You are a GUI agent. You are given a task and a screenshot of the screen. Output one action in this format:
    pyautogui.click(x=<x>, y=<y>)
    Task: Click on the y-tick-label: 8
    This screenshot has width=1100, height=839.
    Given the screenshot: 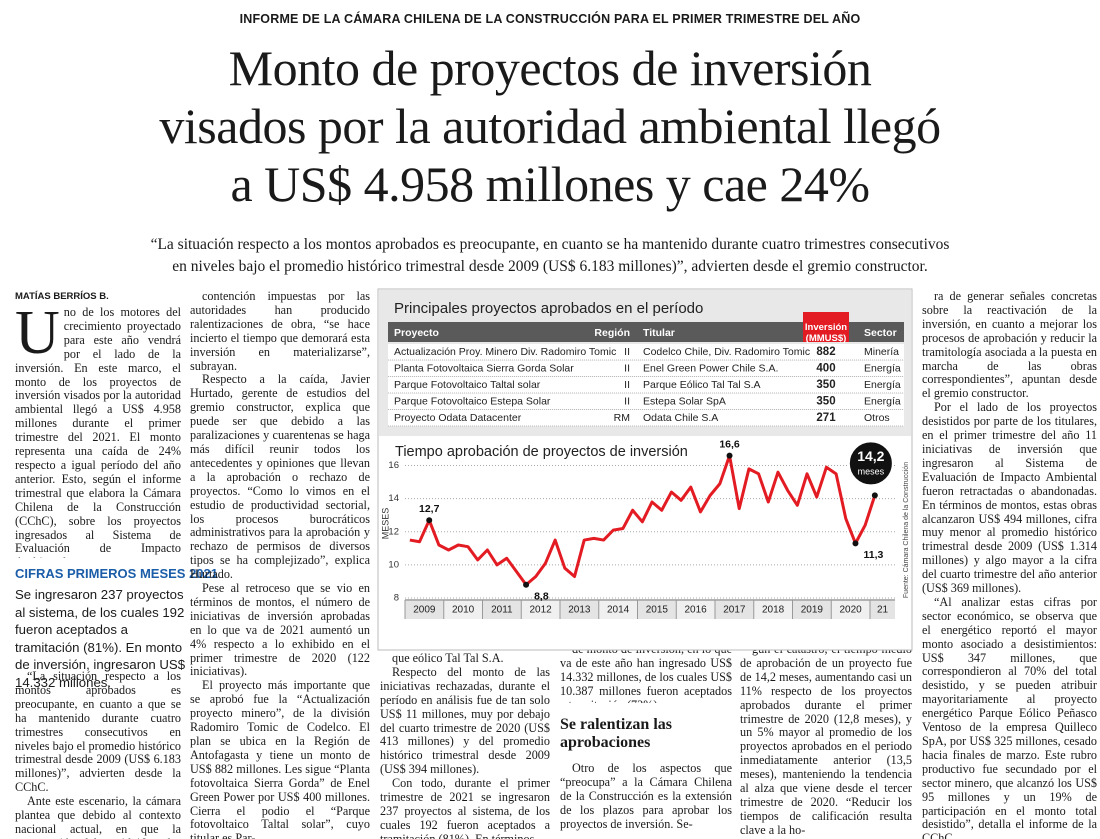 What is the action you would take?
    pyautogui.click(x=396, y=598)
    